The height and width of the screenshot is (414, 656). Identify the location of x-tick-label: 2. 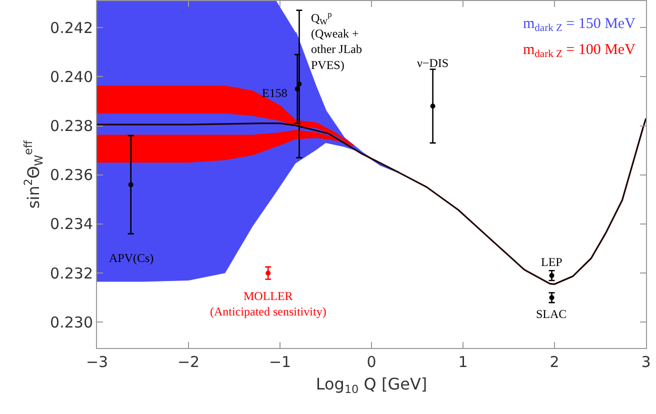
(555, 362).